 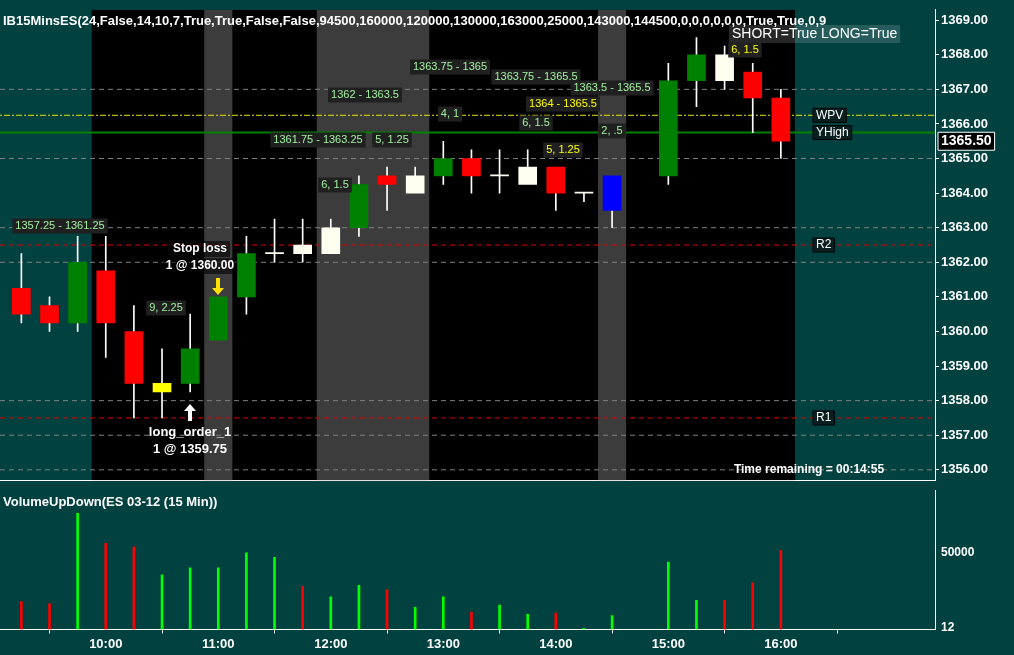 What do you see at coordinates (668, 643) in the screenshot?
I see `x-tick-label: 15:00` at bounding box center [668, 643].